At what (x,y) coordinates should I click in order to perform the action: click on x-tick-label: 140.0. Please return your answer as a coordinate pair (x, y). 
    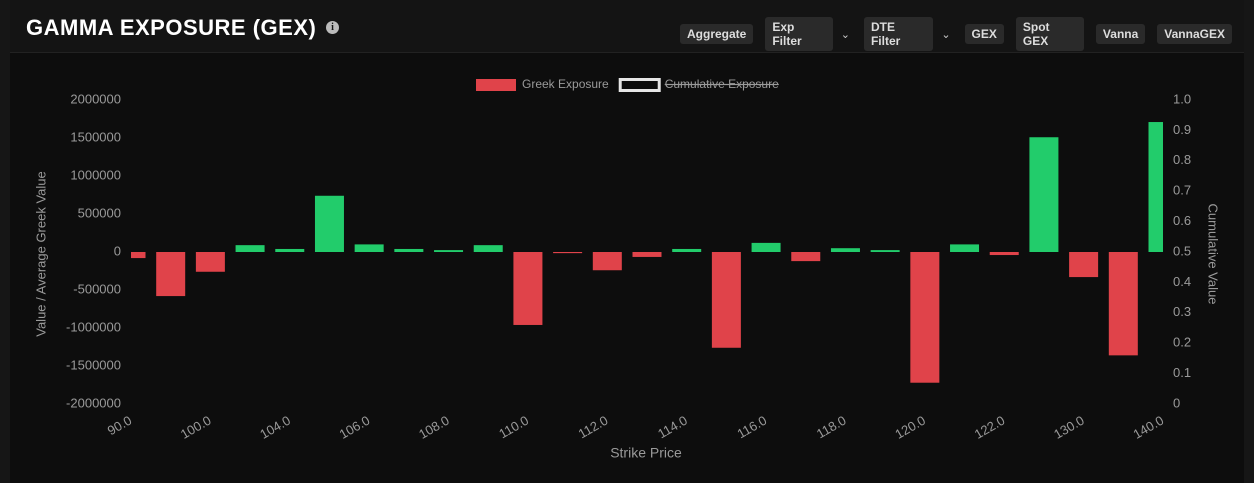
    Looking at the image, I should click on (1149, 427).